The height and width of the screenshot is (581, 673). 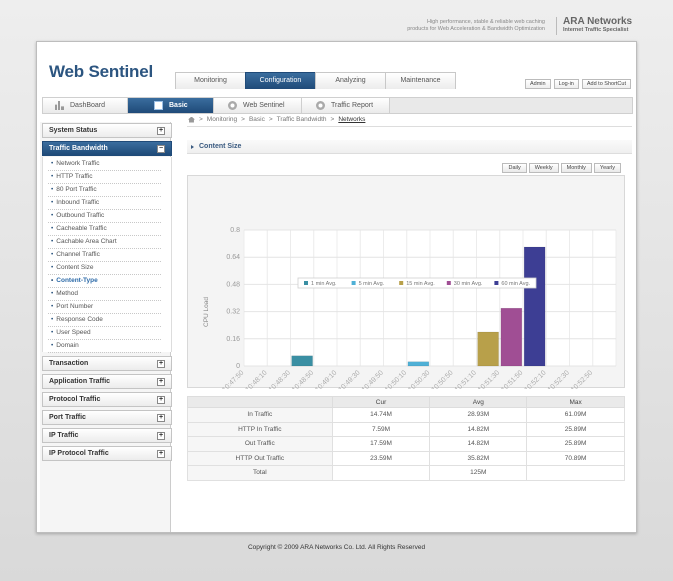 What do you see at coordinates (350, 80) in the screenshot?
I see `tab-analyzing: Analyzing` at bounding box center [350, 80].